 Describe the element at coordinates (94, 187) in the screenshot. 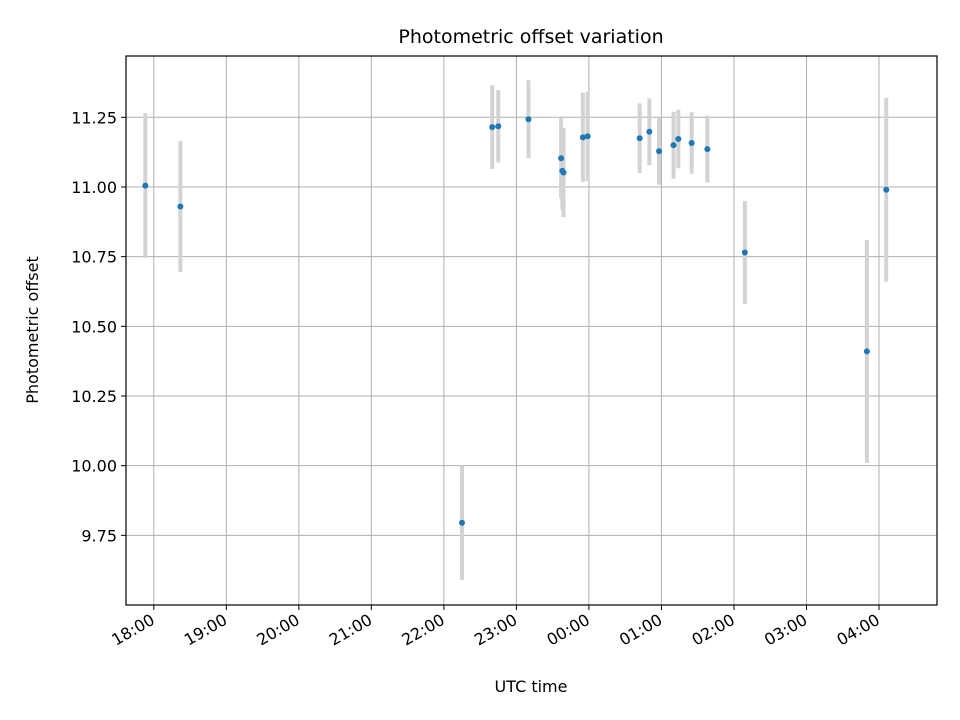

I see `y-tick-label: 11.00` at that location.